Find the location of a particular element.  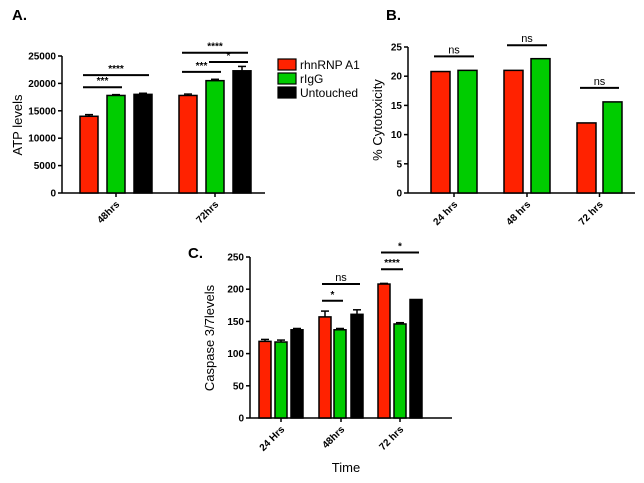

y-axis-label: ATP levels is located at coordinates (17, 124).